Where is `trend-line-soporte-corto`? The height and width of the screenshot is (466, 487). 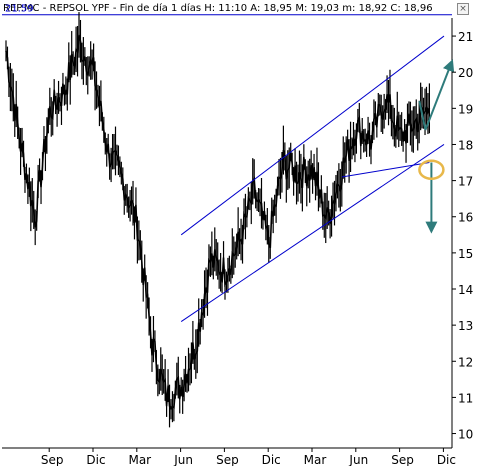
trend-line-soporte-corto is located at coordinates (385, 170).